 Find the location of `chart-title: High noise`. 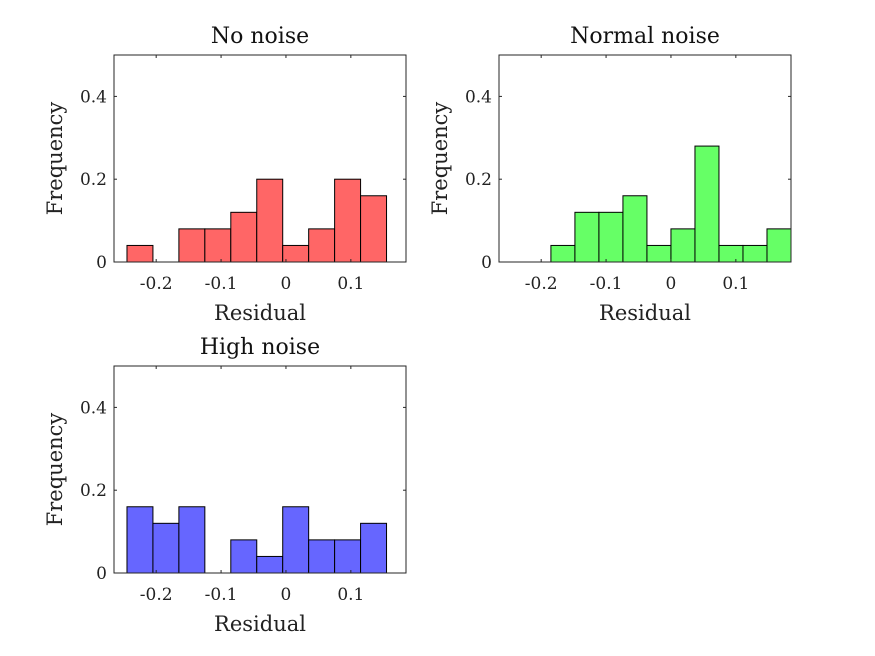

chart-title: High noise is located at coordinates (260, 347).